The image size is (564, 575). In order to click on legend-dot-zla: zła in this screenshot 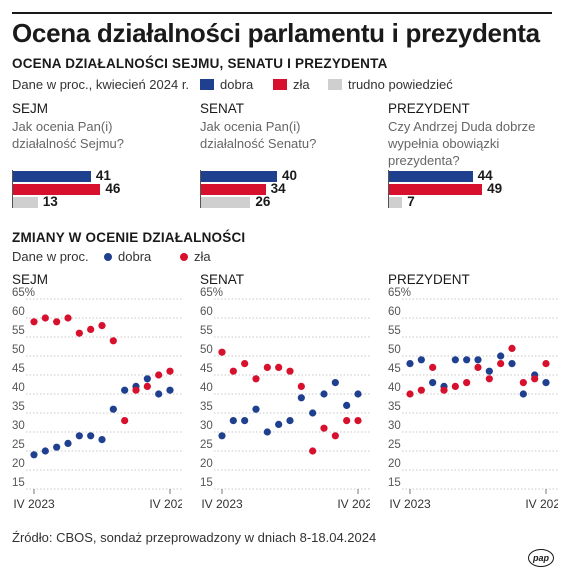, I will do `click(195, 256)`.